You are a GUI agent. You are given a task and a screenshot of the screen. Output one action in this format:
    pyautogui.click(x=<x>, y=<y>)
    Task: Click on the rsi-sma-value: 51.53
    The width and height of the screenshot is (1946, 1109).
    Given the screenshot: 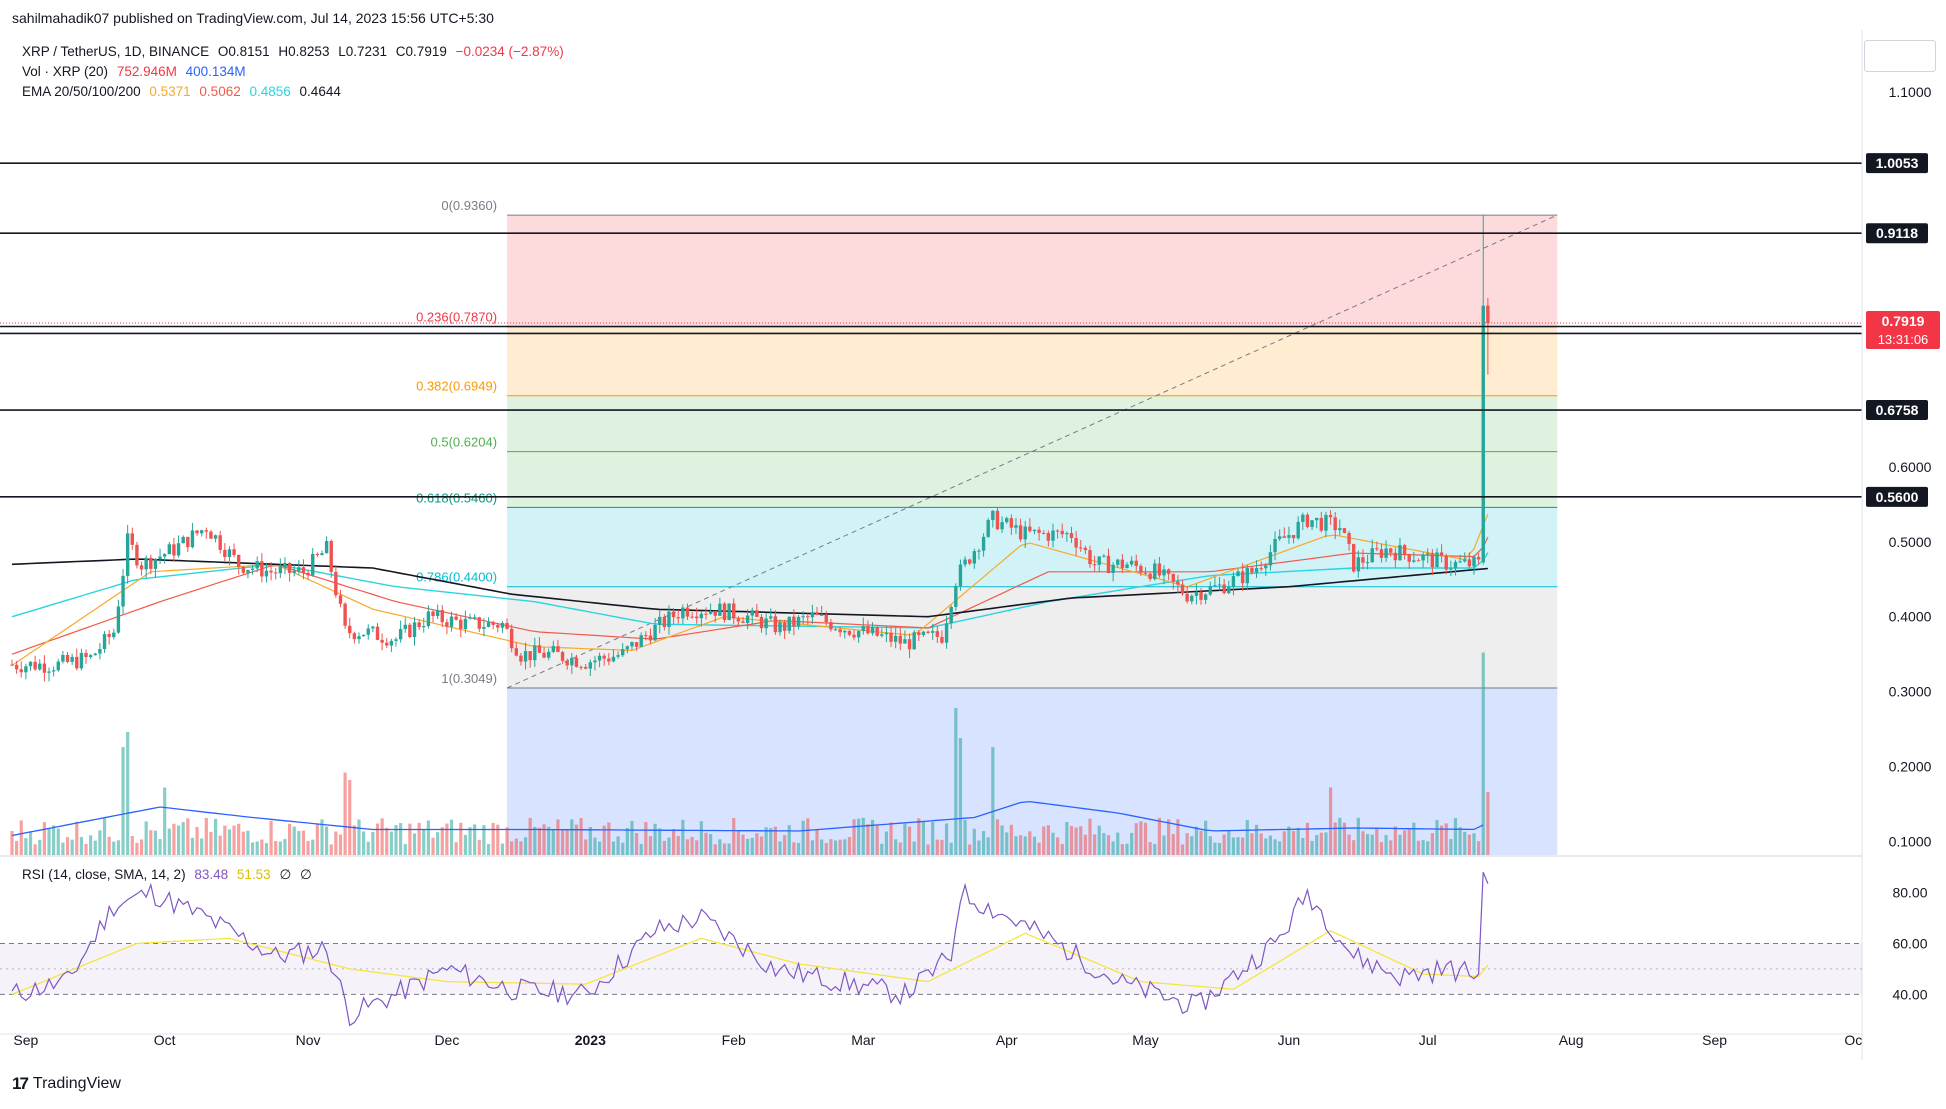 What is the action you would take?
    pyautogui.click(x=253, y=874)
    